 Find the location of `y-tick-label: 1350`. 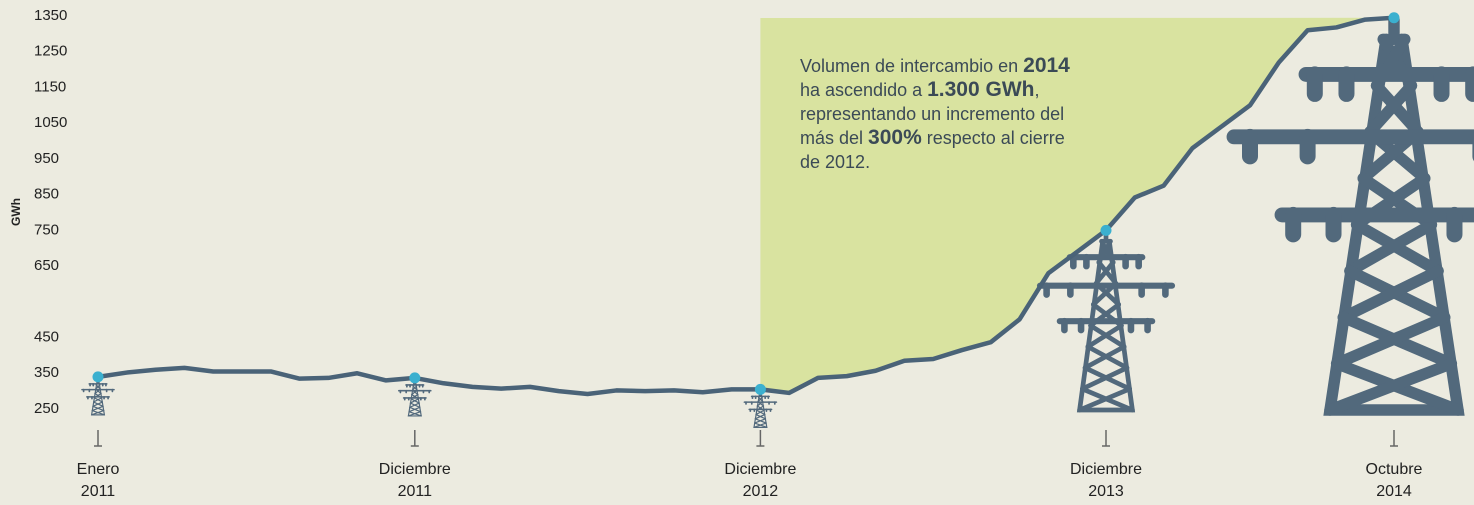

y-tick-label: 1350 is located at coordinates (50, 15).